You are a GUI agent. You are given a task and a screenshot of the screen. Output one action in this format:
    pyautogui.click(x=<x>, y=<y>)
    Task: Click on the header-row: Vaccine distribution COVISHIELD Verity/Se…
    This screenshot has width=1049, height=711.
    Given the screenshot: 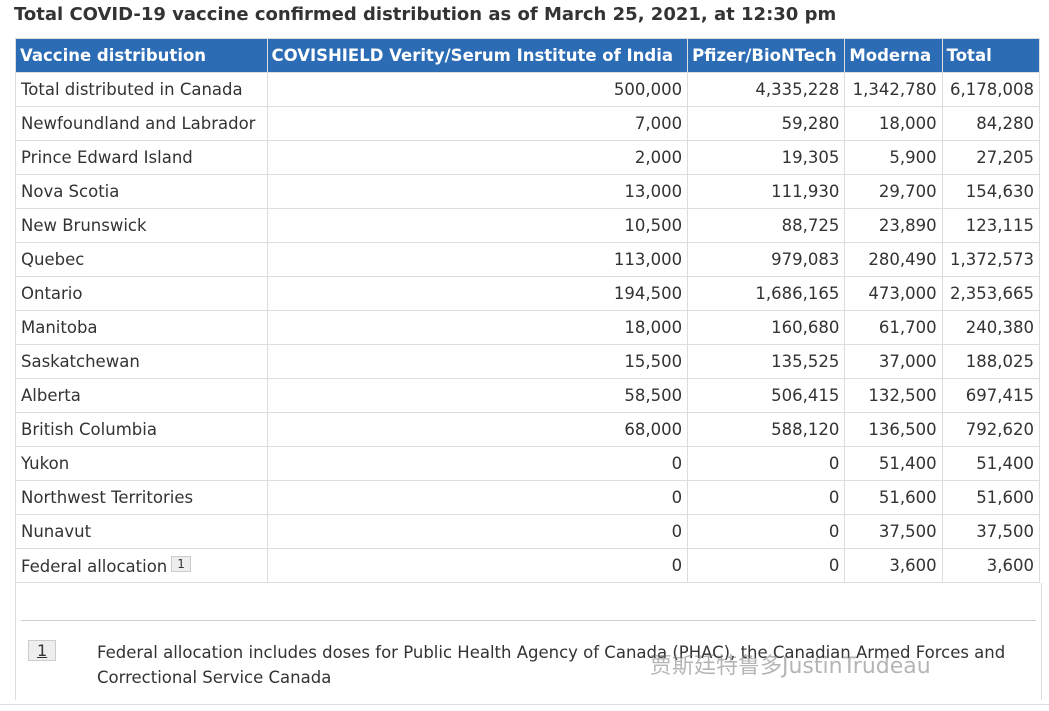 What is the action you would take?
    pyautogui.click(x=528, y=55)
    